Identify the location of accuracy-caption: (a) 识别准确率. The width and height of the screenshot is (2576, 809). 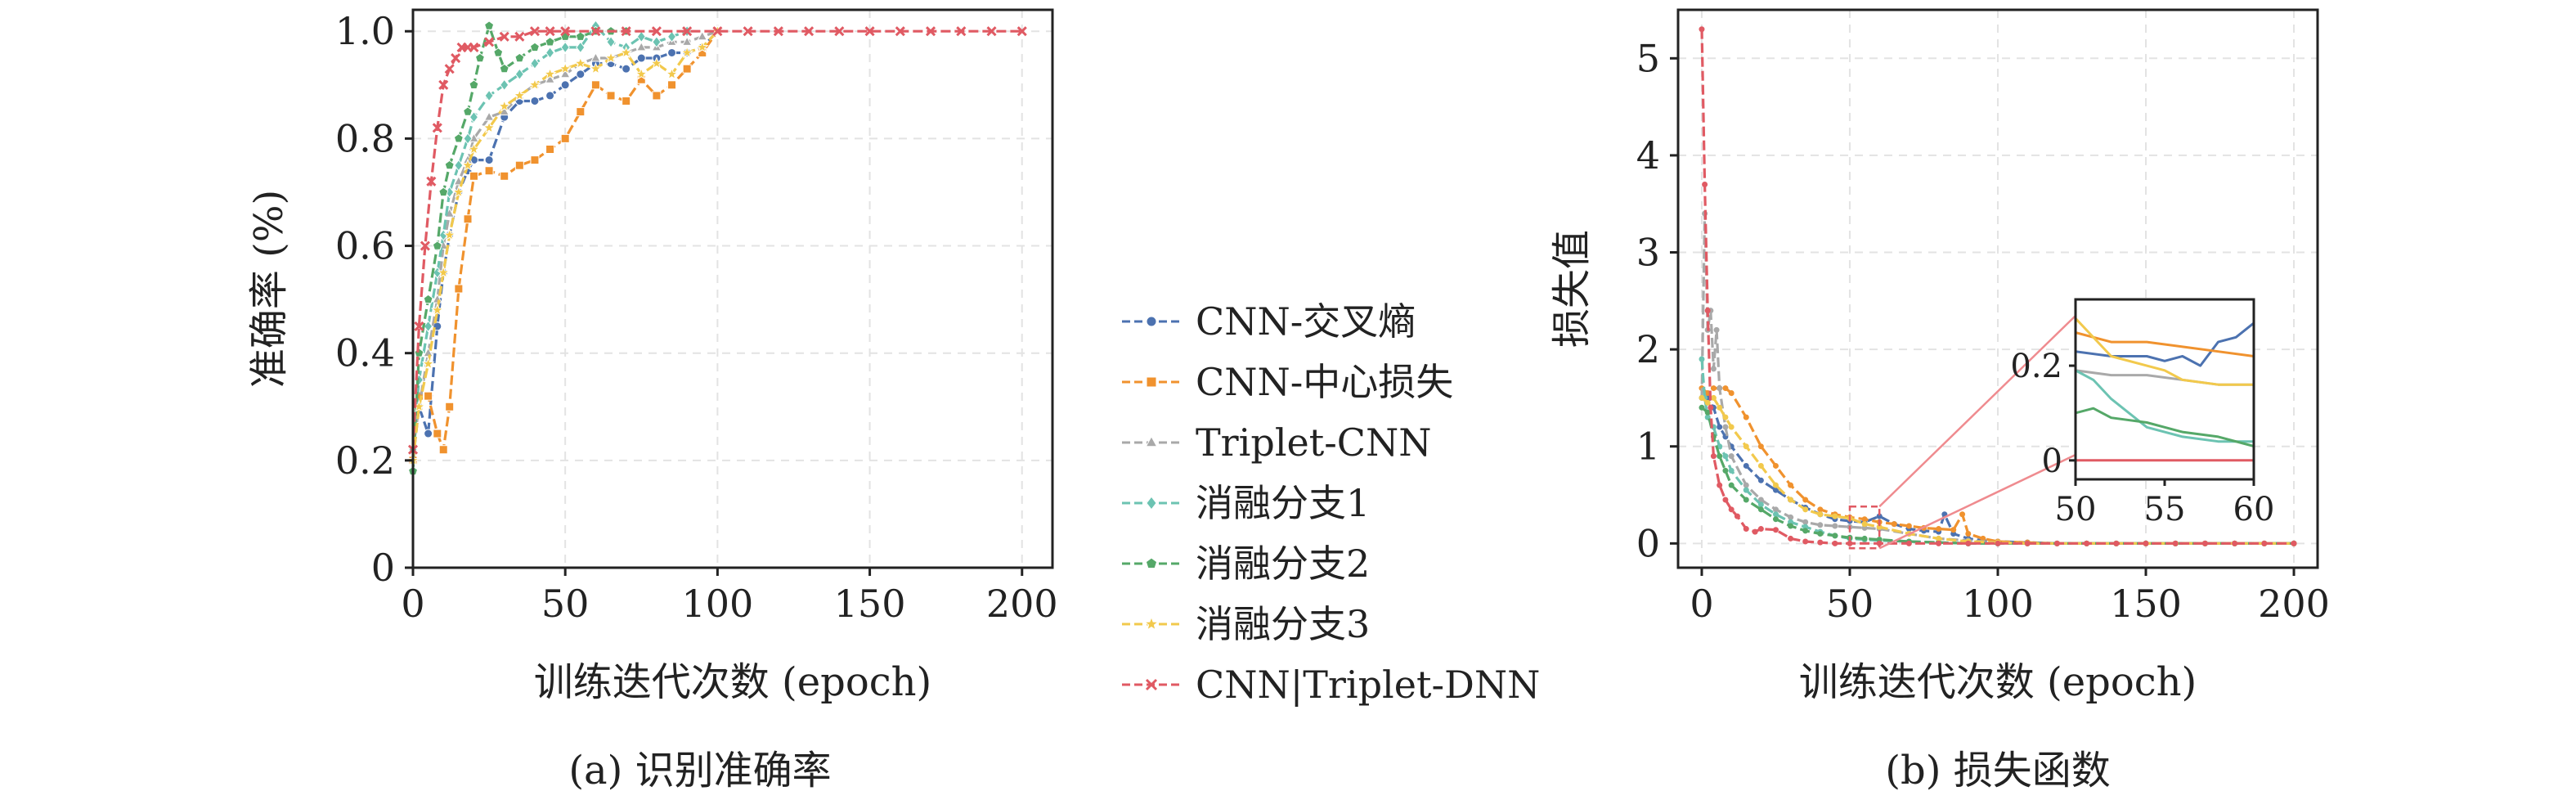
(700, 770).